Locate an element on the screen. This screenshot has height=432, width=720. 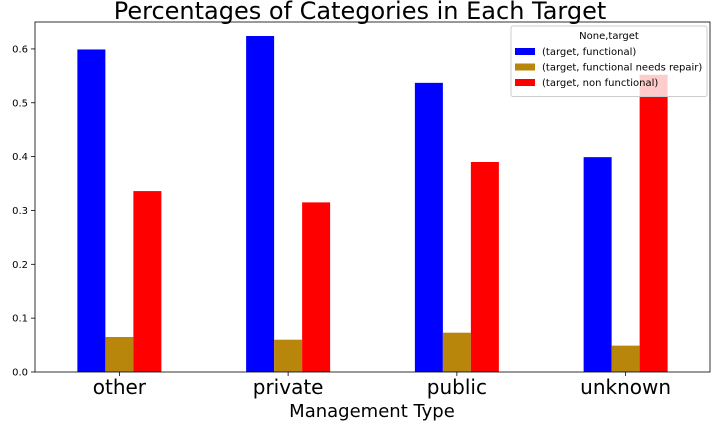
y-tick-label: 0.4 is located at coordinates (20, 157).